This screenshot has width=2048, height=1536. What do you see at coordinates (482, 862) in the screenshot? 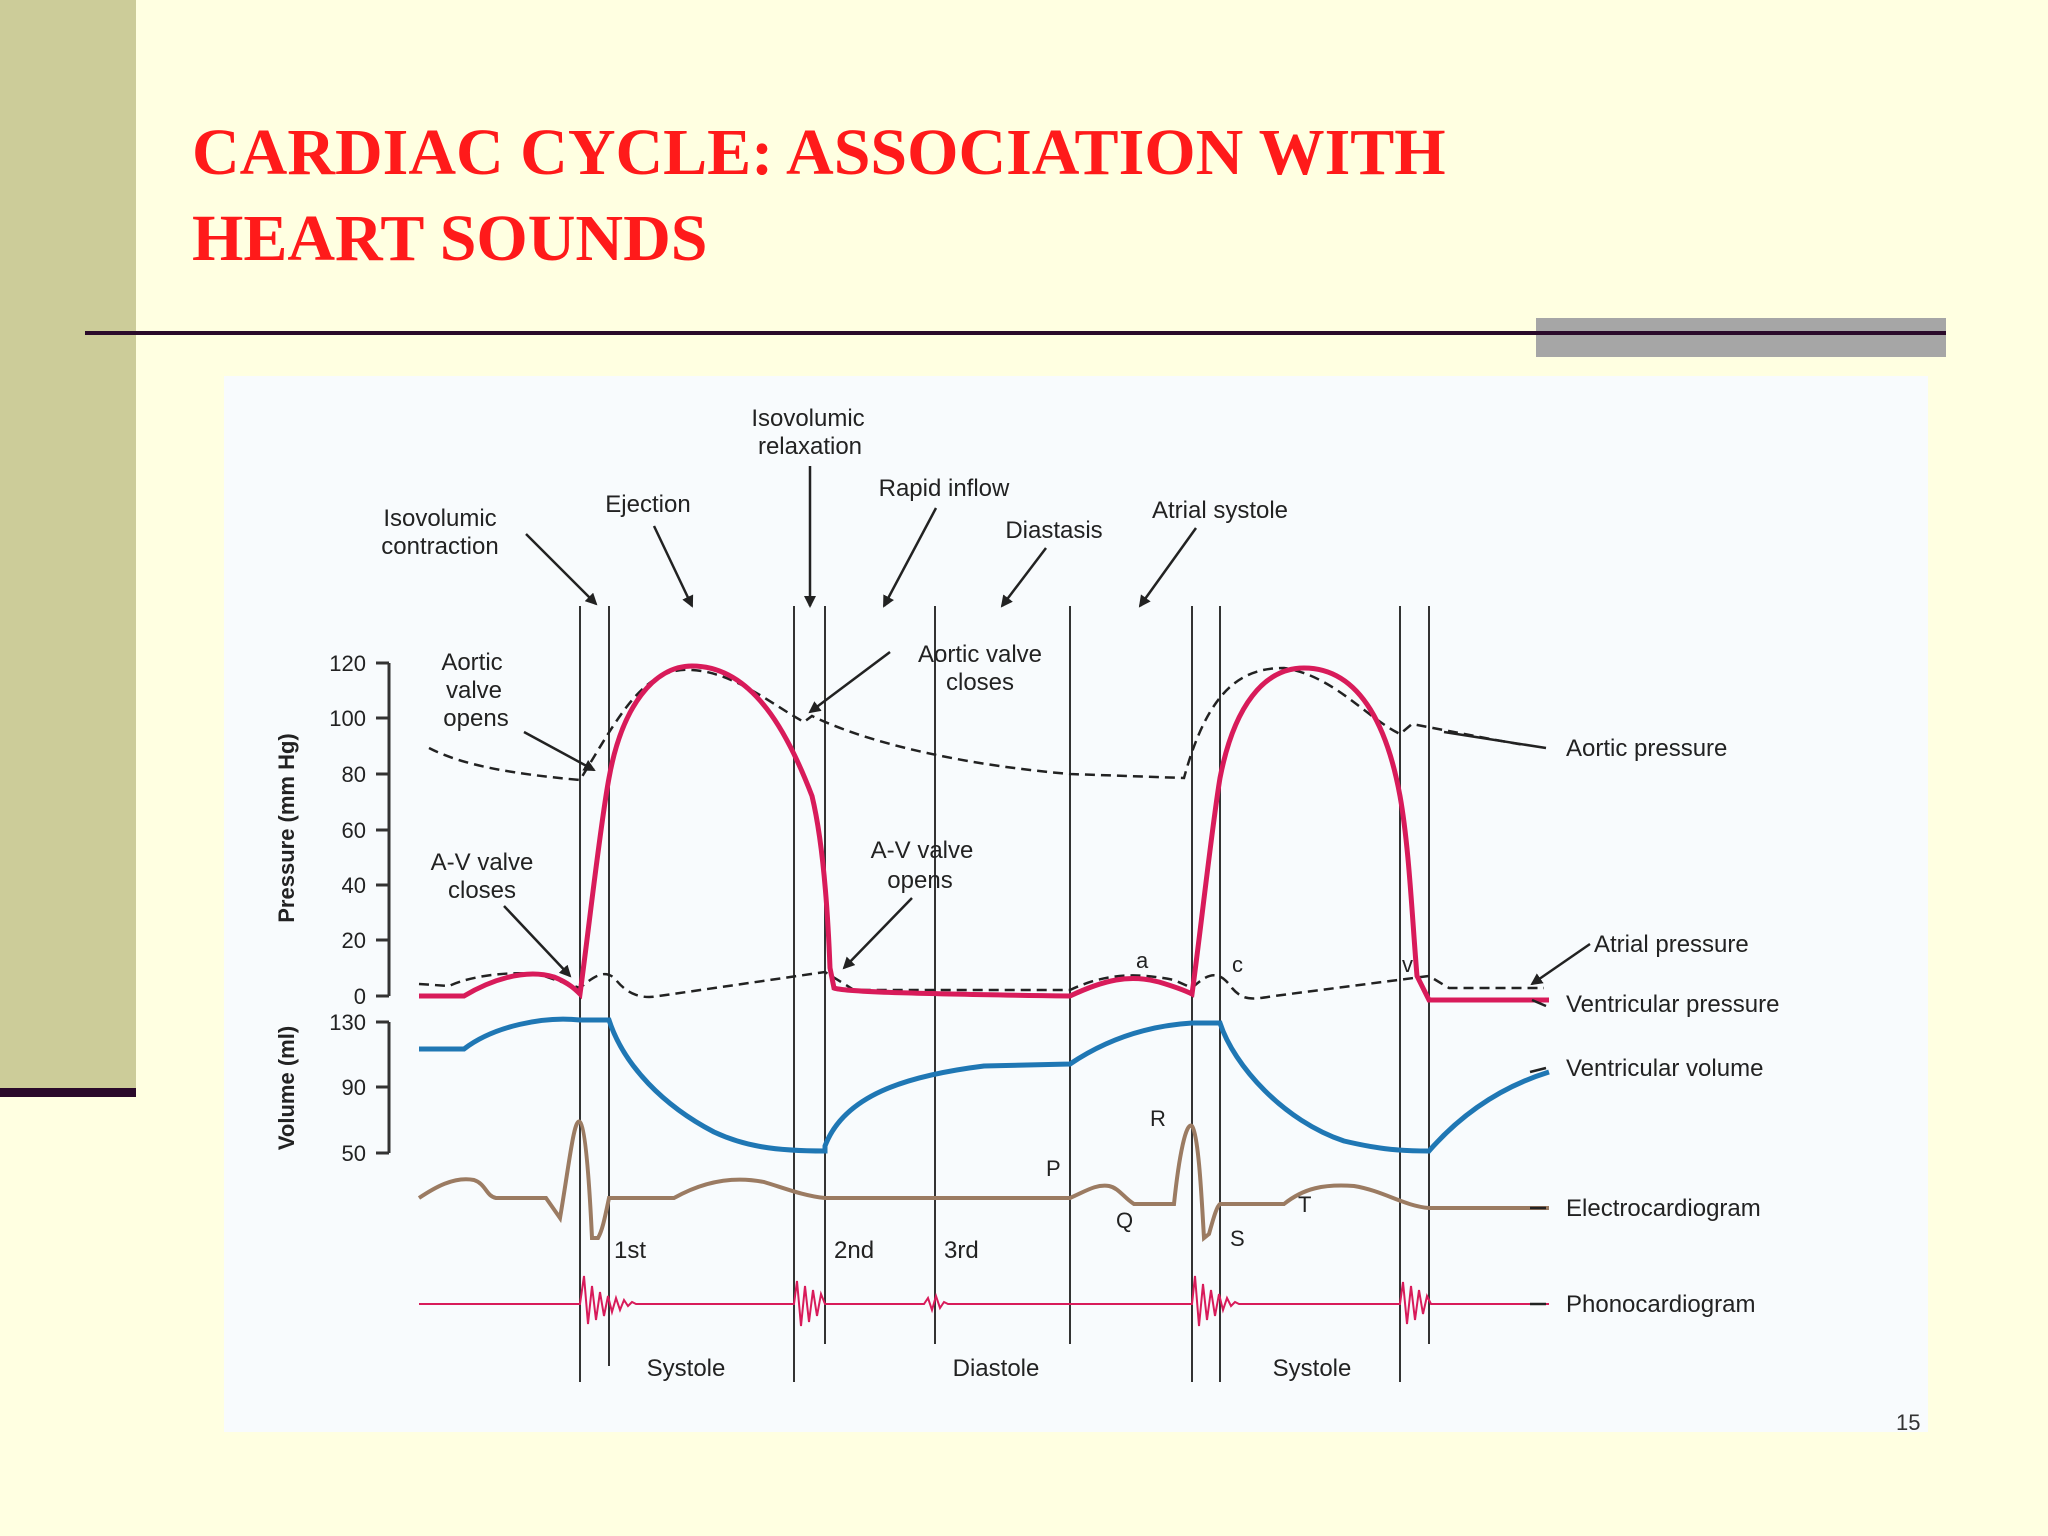
I see `label-av-closes-1: A-V valve` at bounding box center [482, 862].